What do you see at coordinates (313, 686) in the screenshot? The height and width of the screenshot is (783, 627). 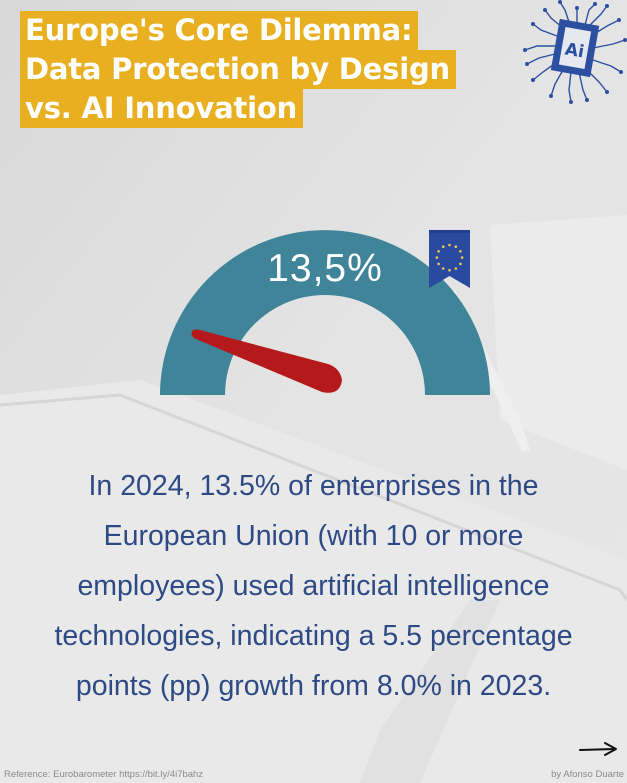 I see `description-line-5: points (pp) growth from 8.0% in 2023.` at bounding box center [313, 686].